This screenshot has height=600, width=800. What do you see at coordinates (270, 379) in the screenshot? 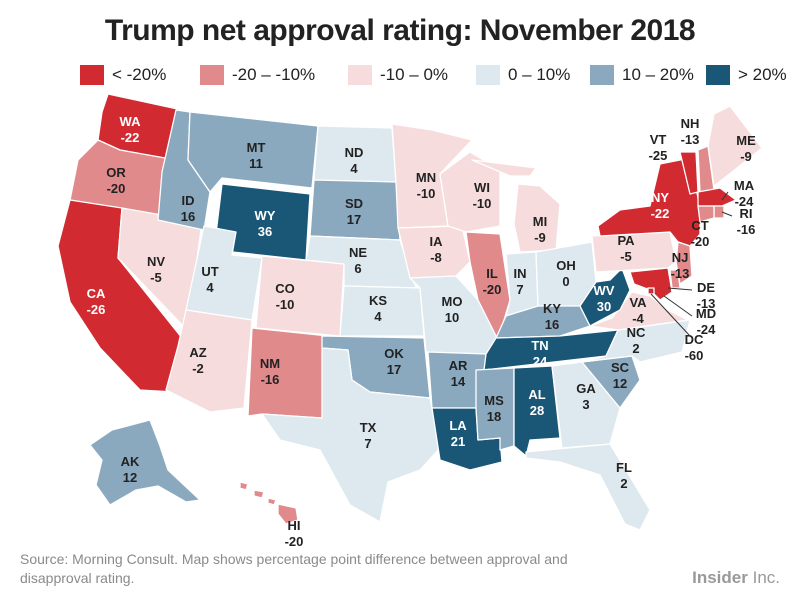
I see `state-value-nm: -16` at bounding box center [270, 379].